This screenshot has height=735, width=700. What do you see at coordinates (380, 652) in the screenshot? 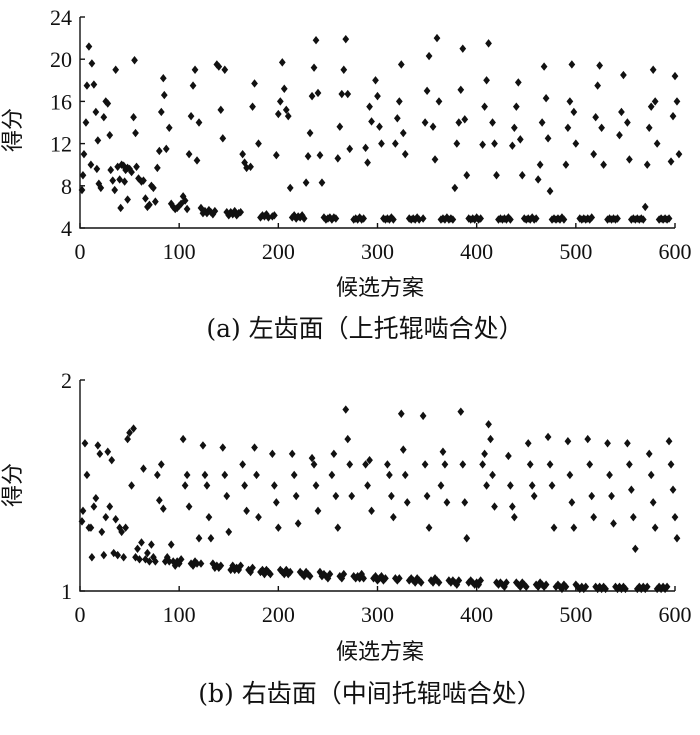
I see `panel-b-xlabel: 候选方案` at bounding box center [380, 652].